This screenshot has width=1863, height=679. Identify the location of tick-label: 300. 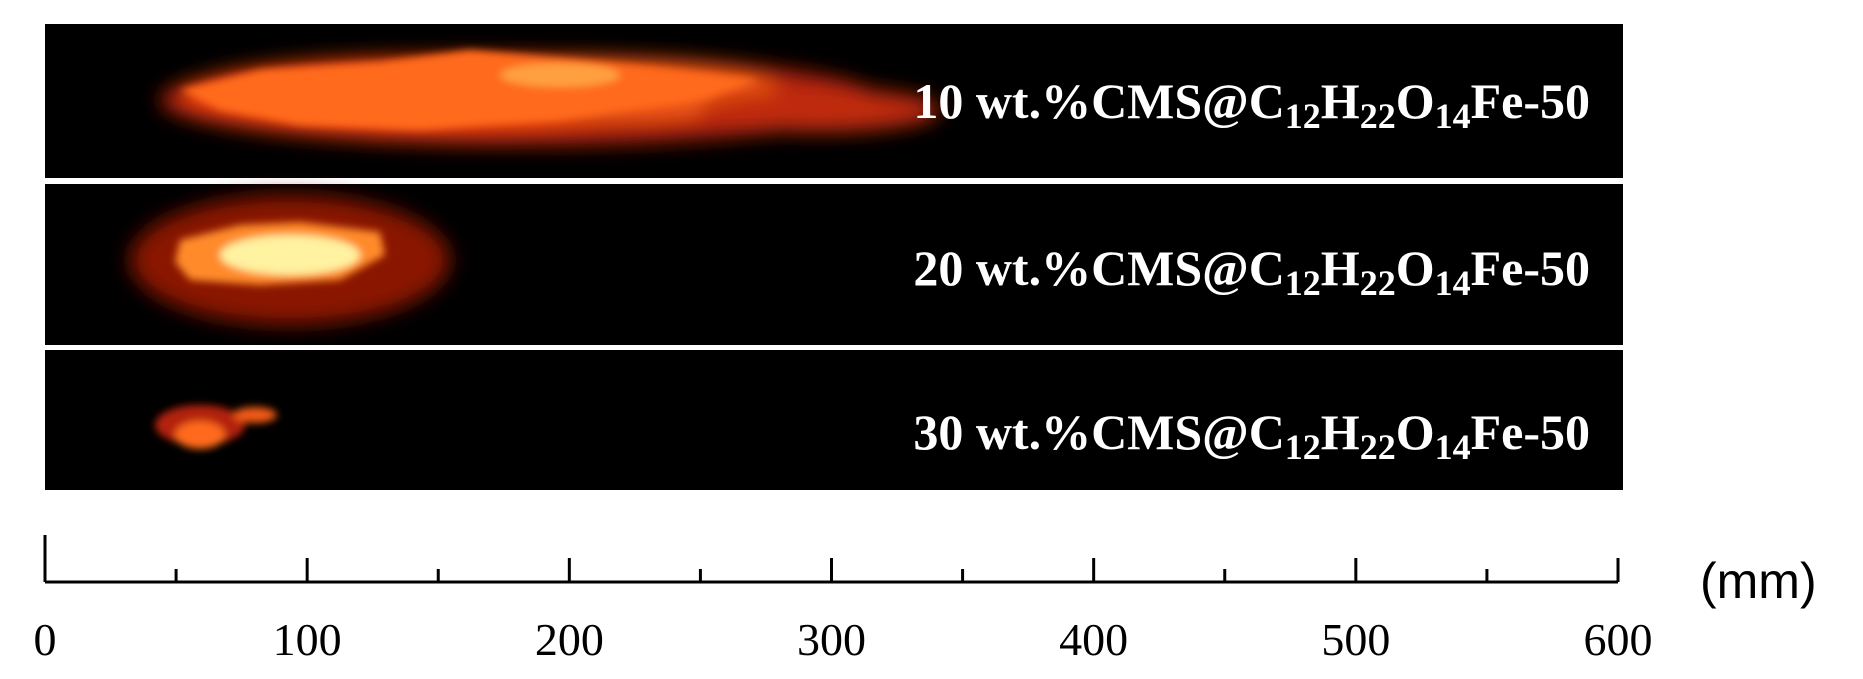
(831, 639).